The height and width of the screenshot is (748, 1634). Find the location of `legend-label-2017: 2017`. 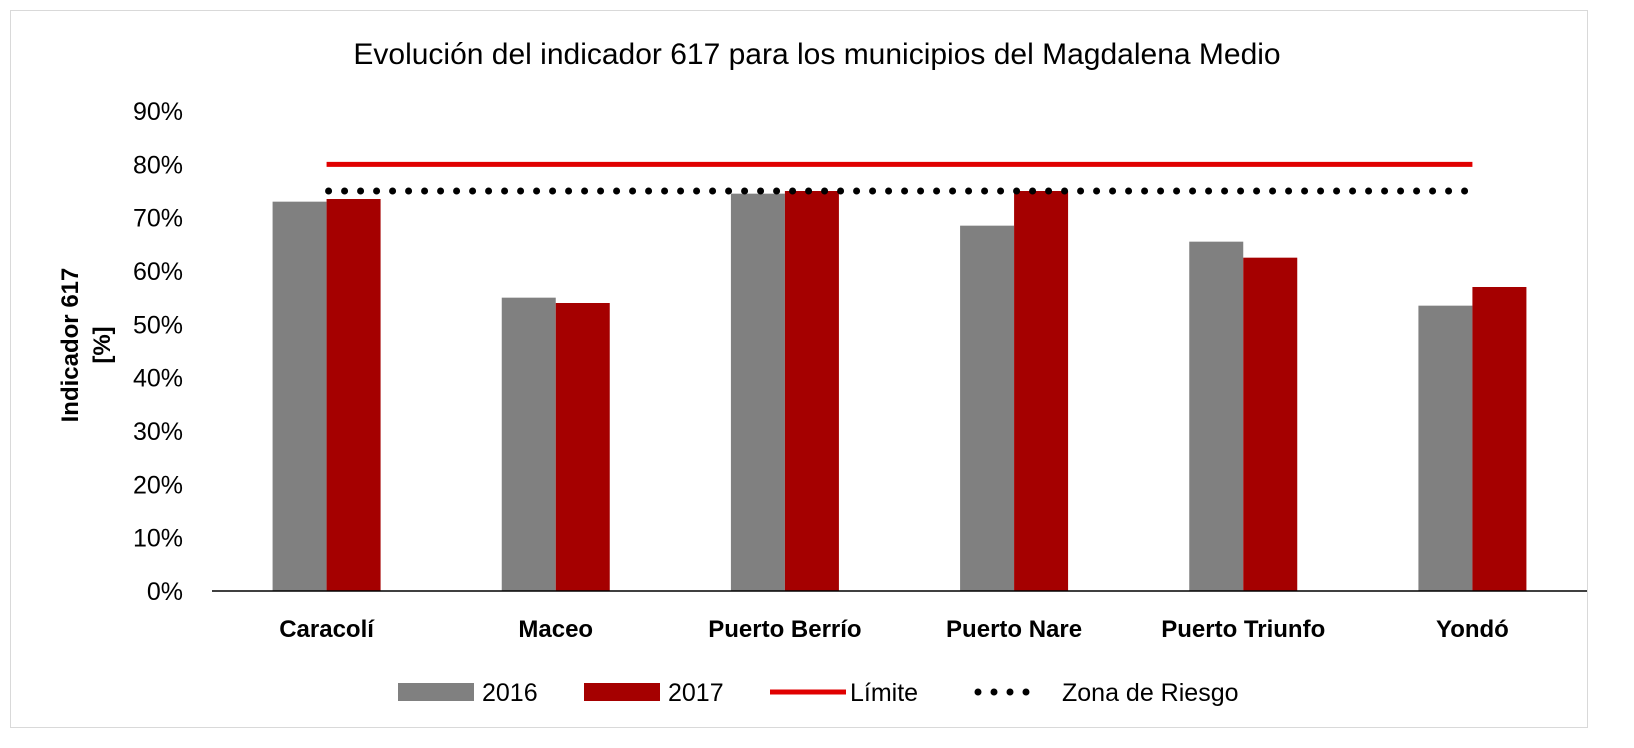

legend-label-2017: 2017 is located at coordinates (696, 693).